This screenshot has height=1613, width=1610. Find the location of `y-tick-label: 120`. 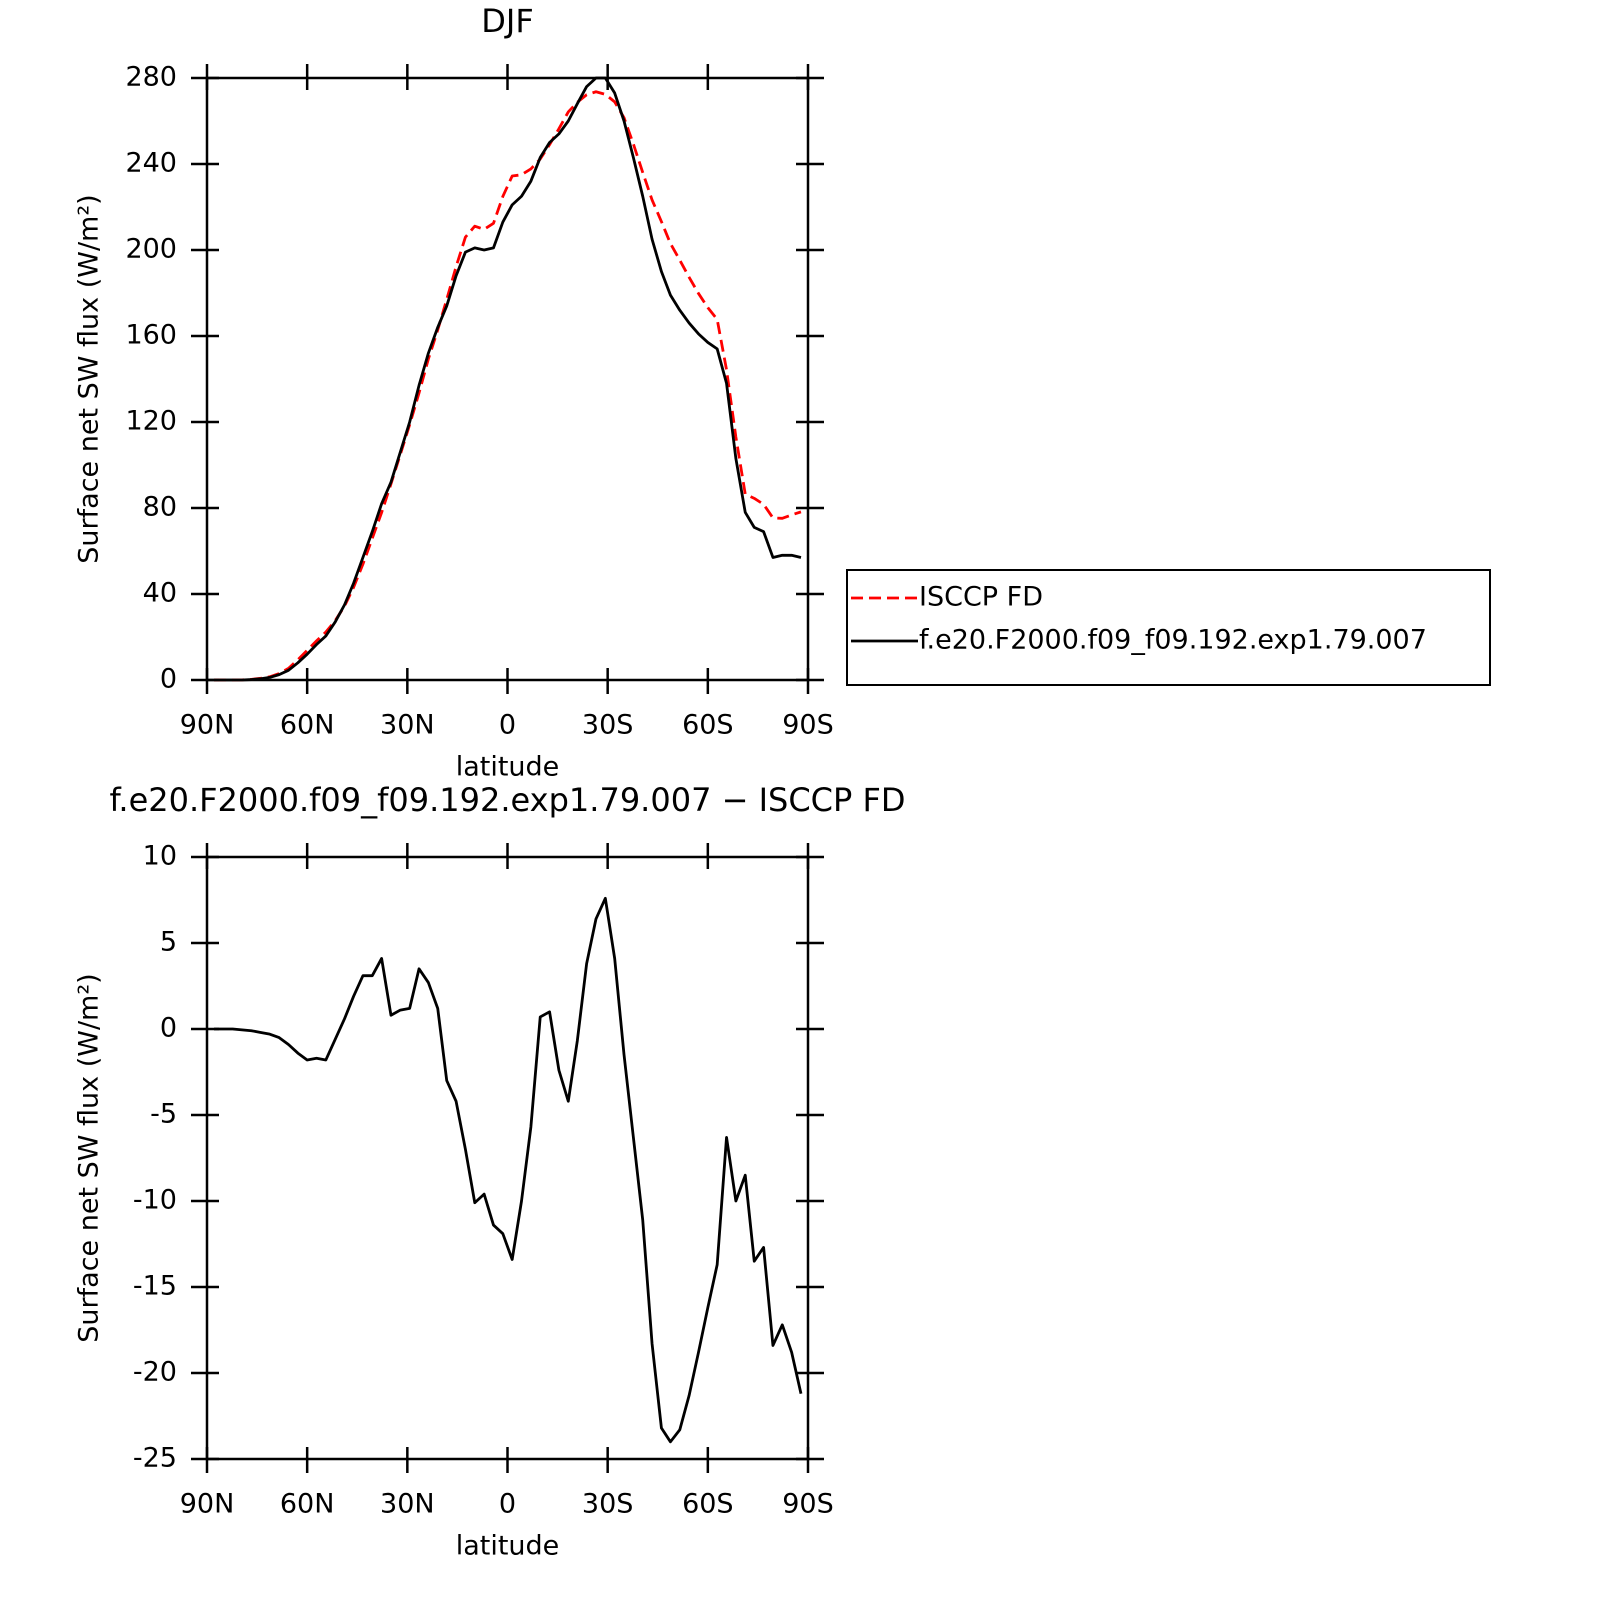

y-tick-label: 120 is located at coordinates (151, 421).